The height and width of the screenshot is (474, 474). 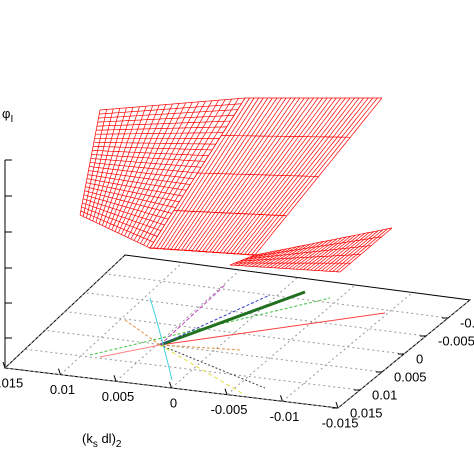 I want to click on base-curves, so click(x=237, y=340).